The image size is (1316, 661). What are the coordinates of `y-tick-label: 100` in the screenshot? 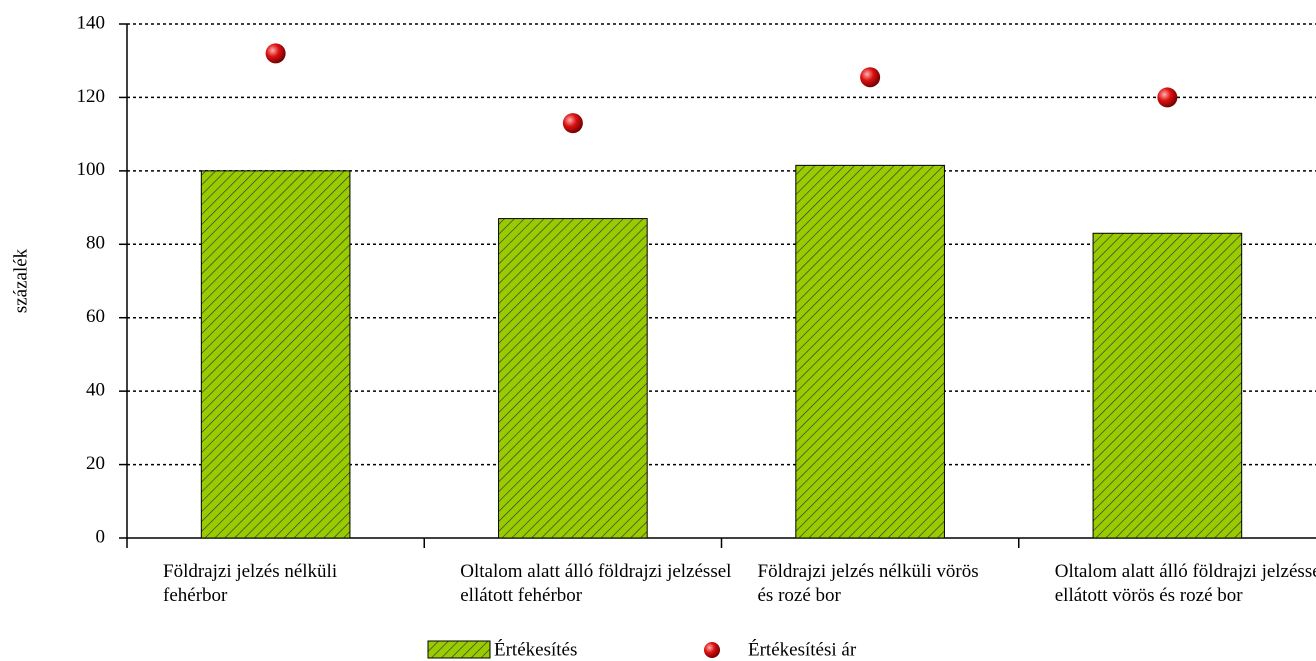 It's located at (91, 169).